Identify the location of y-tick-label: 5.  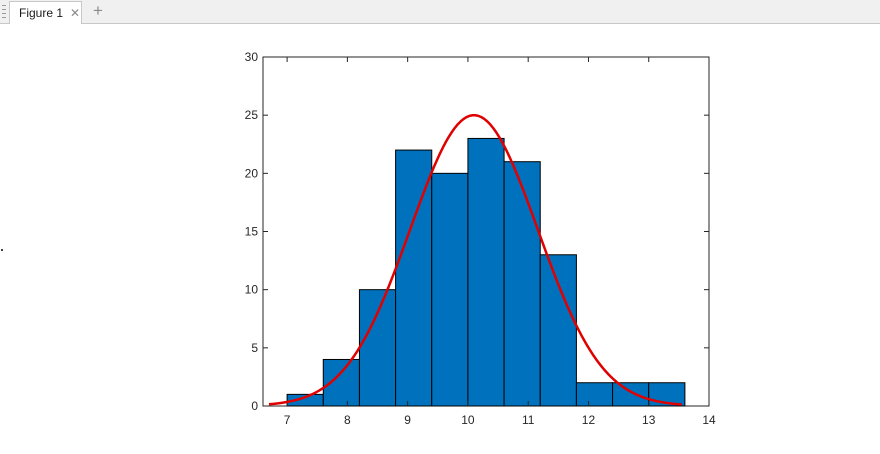
(254, 348).